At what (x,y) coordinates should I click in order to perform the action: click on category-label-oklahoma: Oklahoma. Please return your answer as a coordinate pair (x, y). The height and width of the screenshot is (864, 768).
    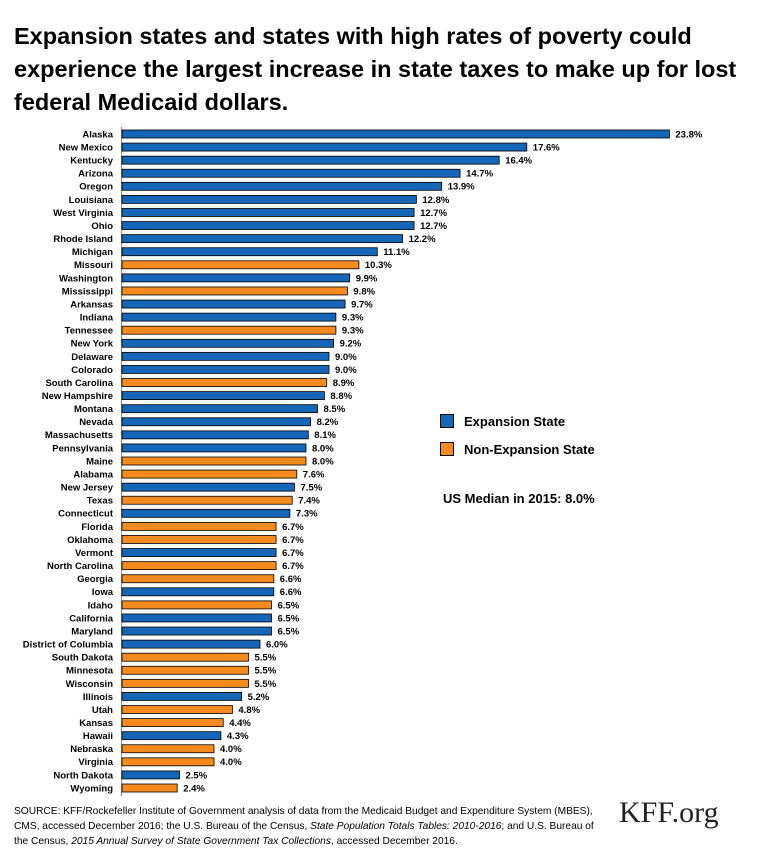
    Looking at the image, I should click on (90, 540).